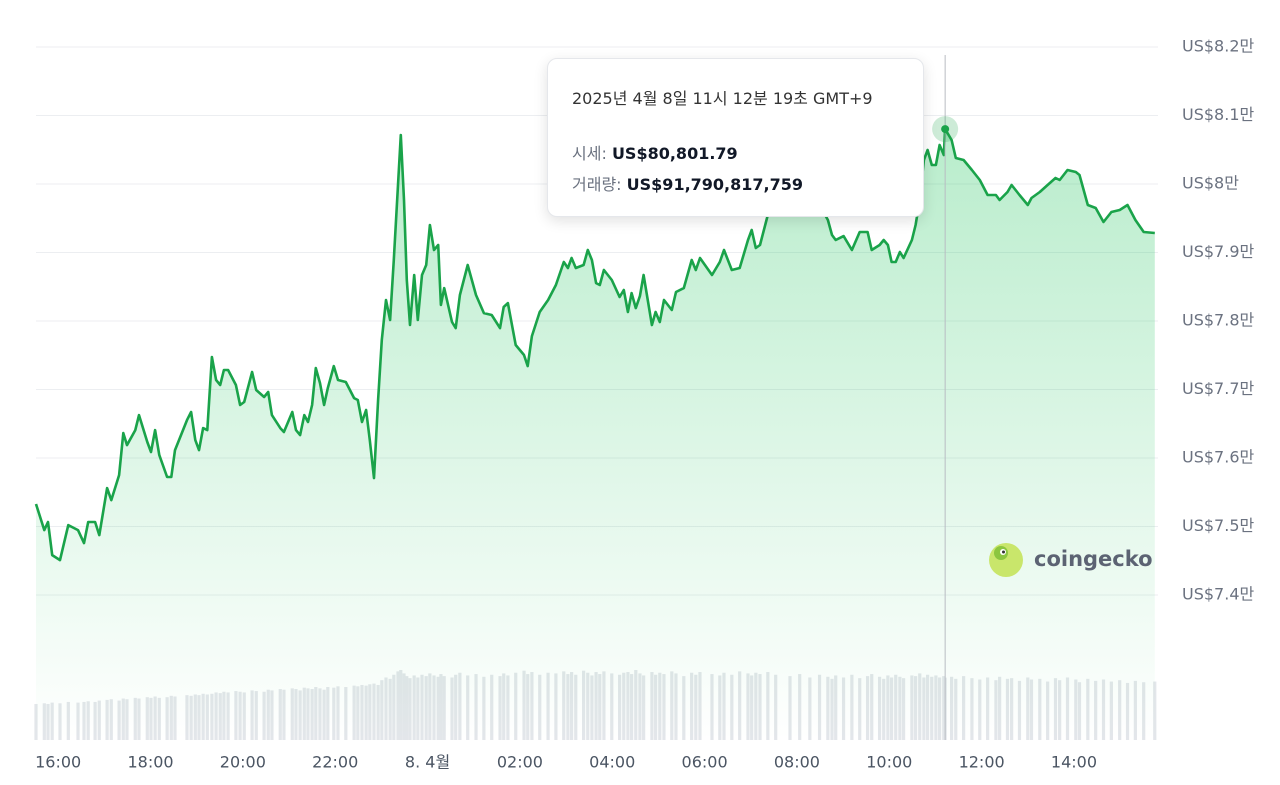 Image resolution: width=1280 pixels, height=785 pixels. I want to click on y-tick-label: US$7.7만, so click(1218, 388).